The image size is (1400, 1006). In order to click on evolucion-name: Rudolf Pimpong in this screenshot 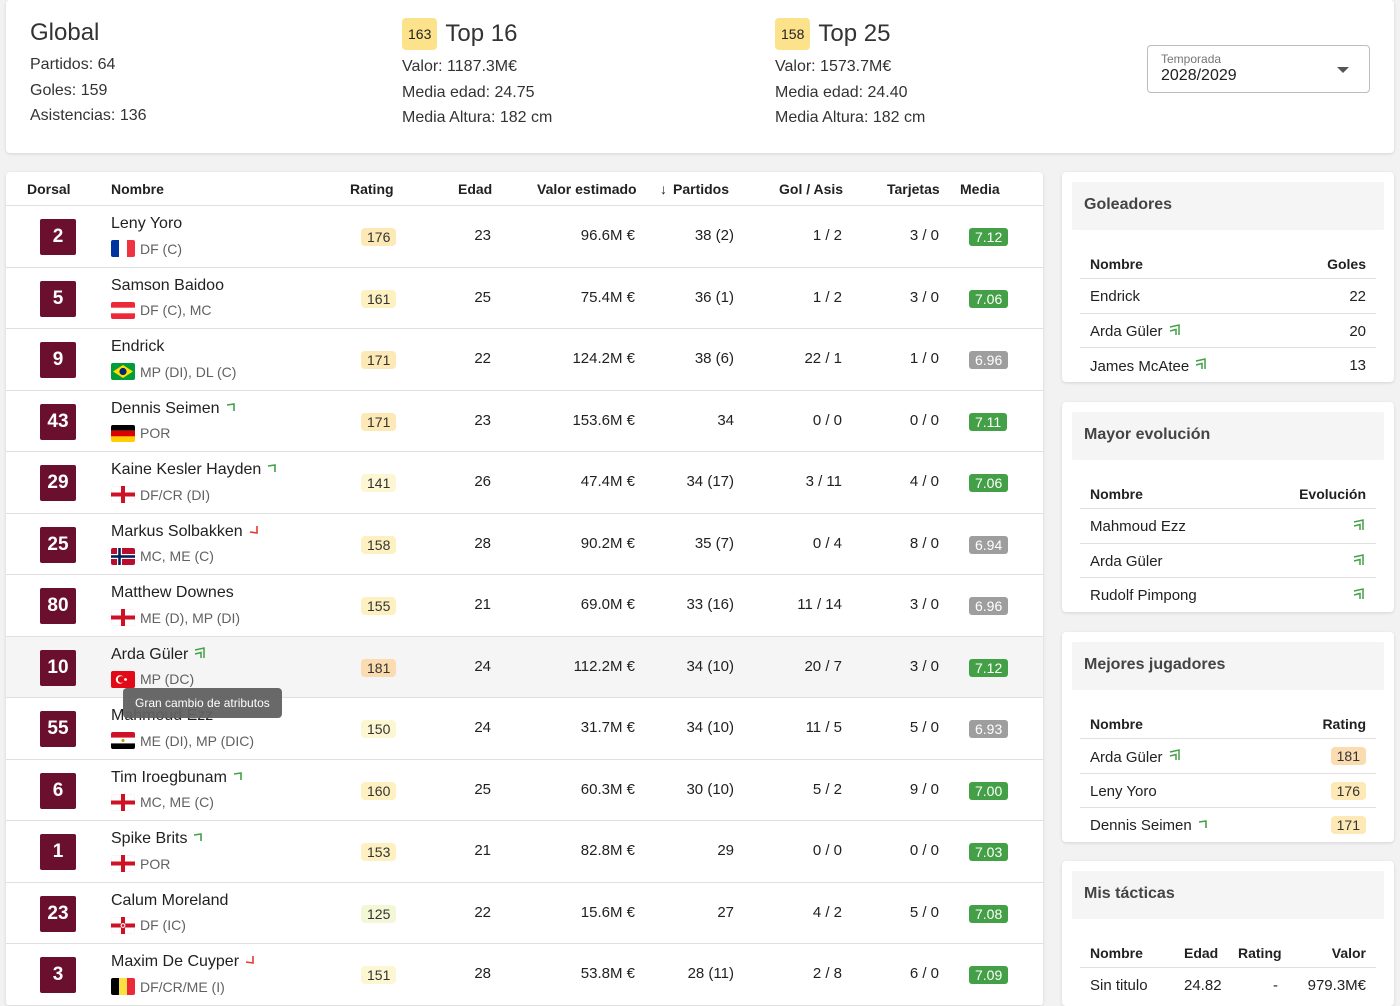, I will do `click(1143, 595)`.